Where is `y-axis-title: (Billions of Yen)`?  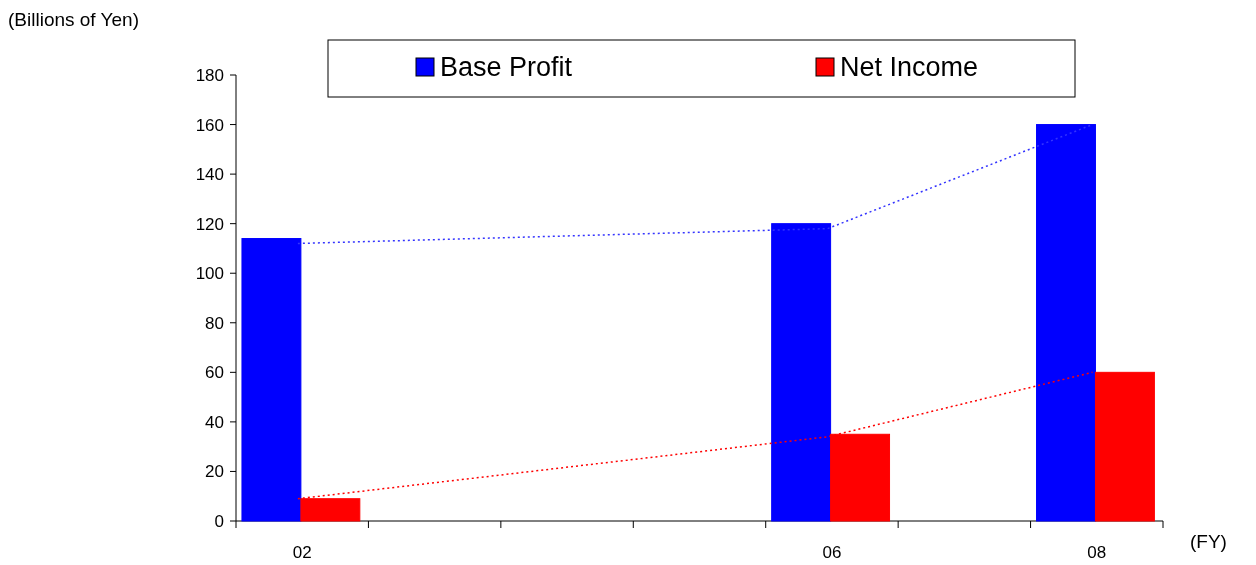 y-axis-title: (Billions of Yen) is located at coordinates (73, 19).